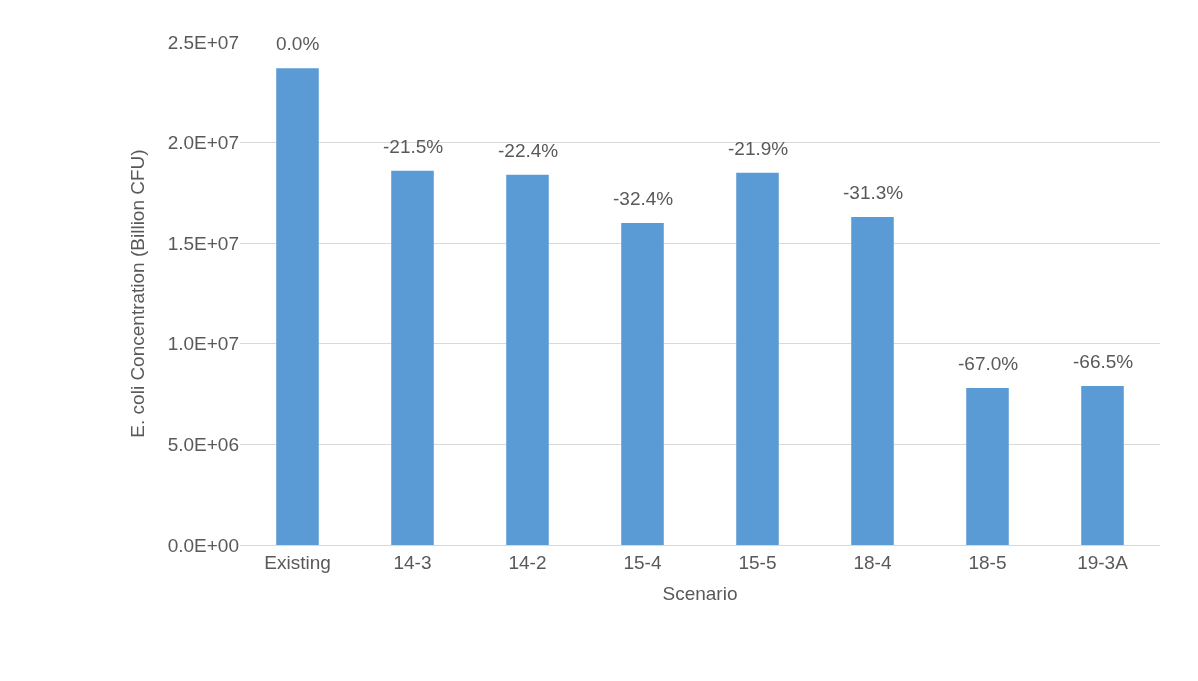 This screenshot has width=1198, height=681. I want to click on annotation: 0.0%, so click(298, 43).